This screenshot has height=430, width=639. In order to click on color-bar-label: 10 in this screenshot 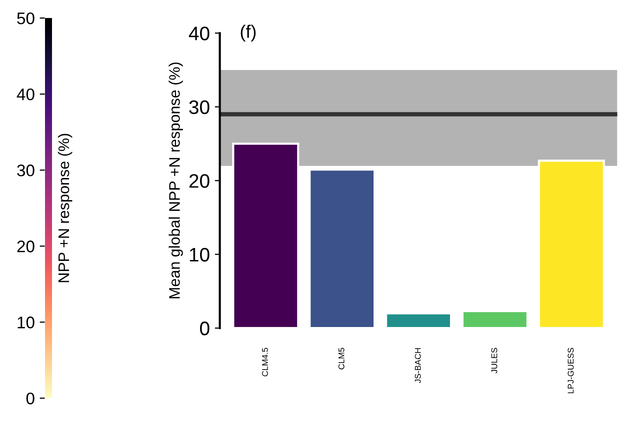, I will do `click(26, 322)`.